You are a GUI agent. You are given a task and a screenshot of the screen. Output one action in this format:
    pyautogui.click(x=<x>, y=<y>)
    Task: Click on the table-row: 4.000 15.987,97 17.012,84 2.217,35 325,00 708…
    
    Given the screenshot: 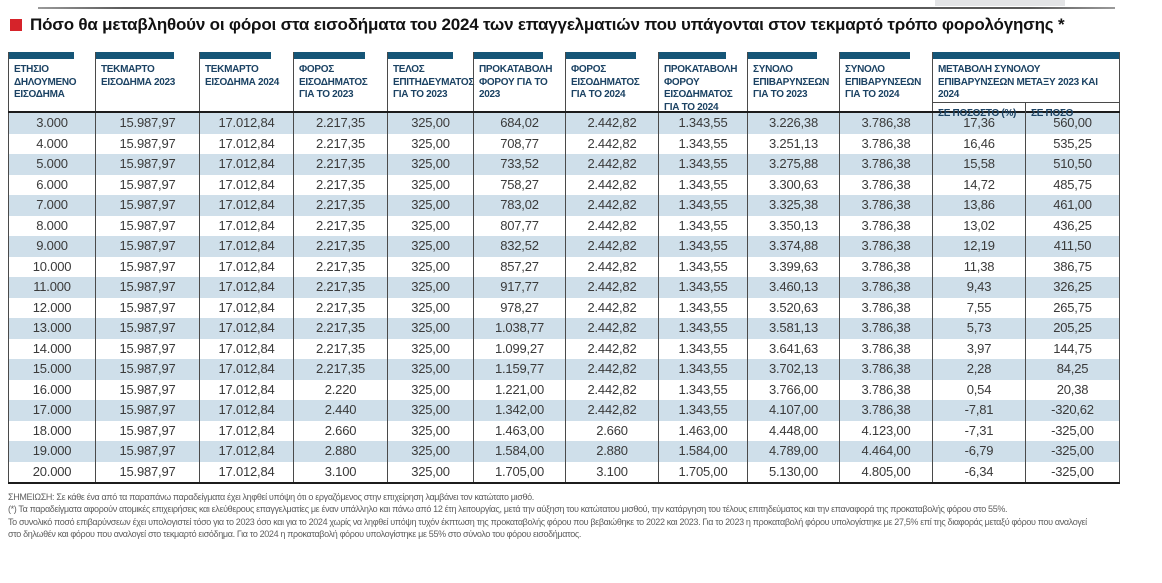 What is the action you would take?
    pyautogui.click(x=564, y=143)
    